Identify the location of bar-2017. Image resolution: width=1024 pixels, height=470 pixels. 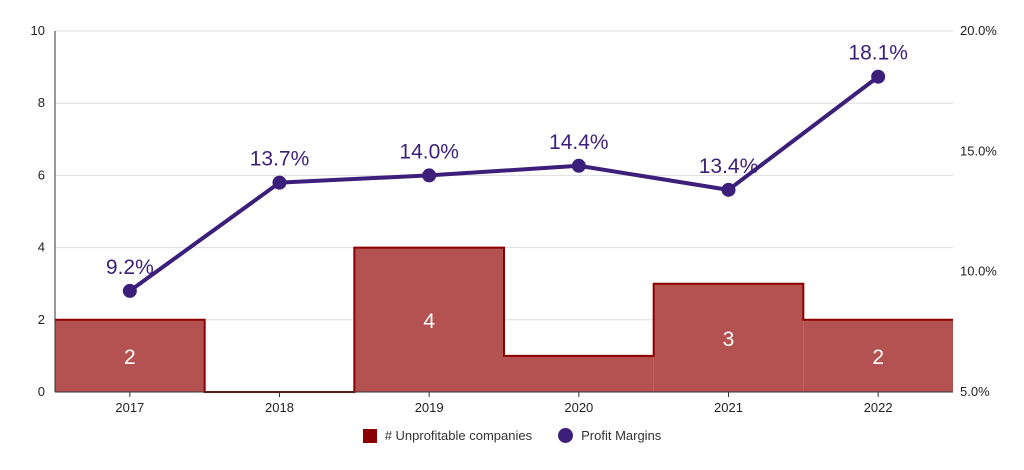
(130, 355).